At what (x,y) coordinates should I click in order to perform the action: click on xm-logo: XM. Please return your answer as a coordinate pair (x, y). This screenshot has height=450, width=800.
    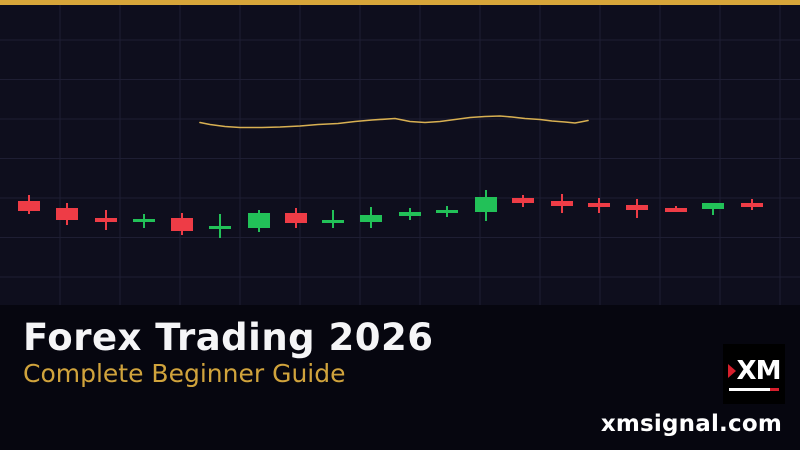
    Looking at the image, I should click on (754, 374).